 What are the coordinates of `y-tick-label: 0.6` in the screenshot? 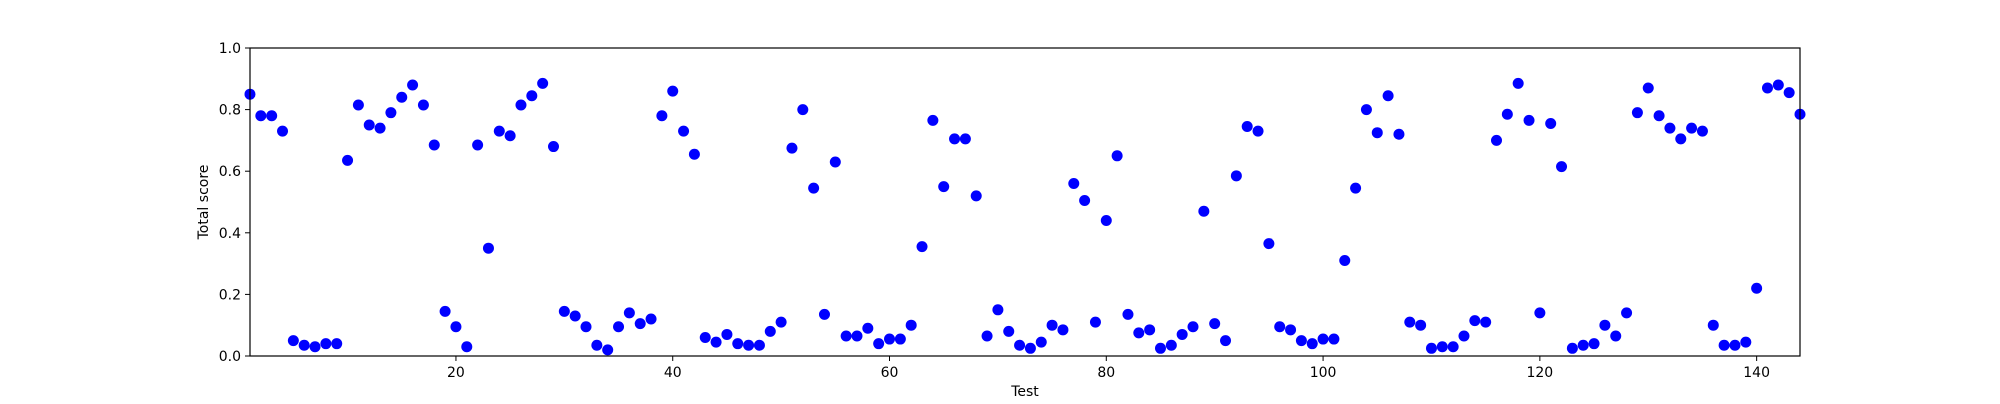 It's located at (230, 172).